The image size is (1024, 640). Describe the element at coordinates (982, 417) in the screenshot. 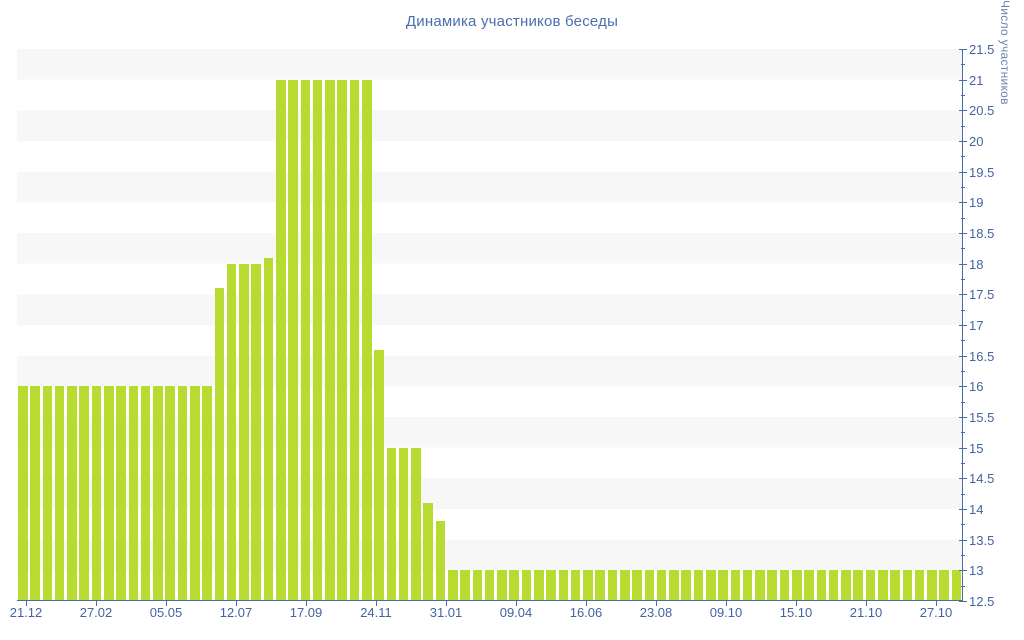

I see `y-tick-label: 15.5` at that location.